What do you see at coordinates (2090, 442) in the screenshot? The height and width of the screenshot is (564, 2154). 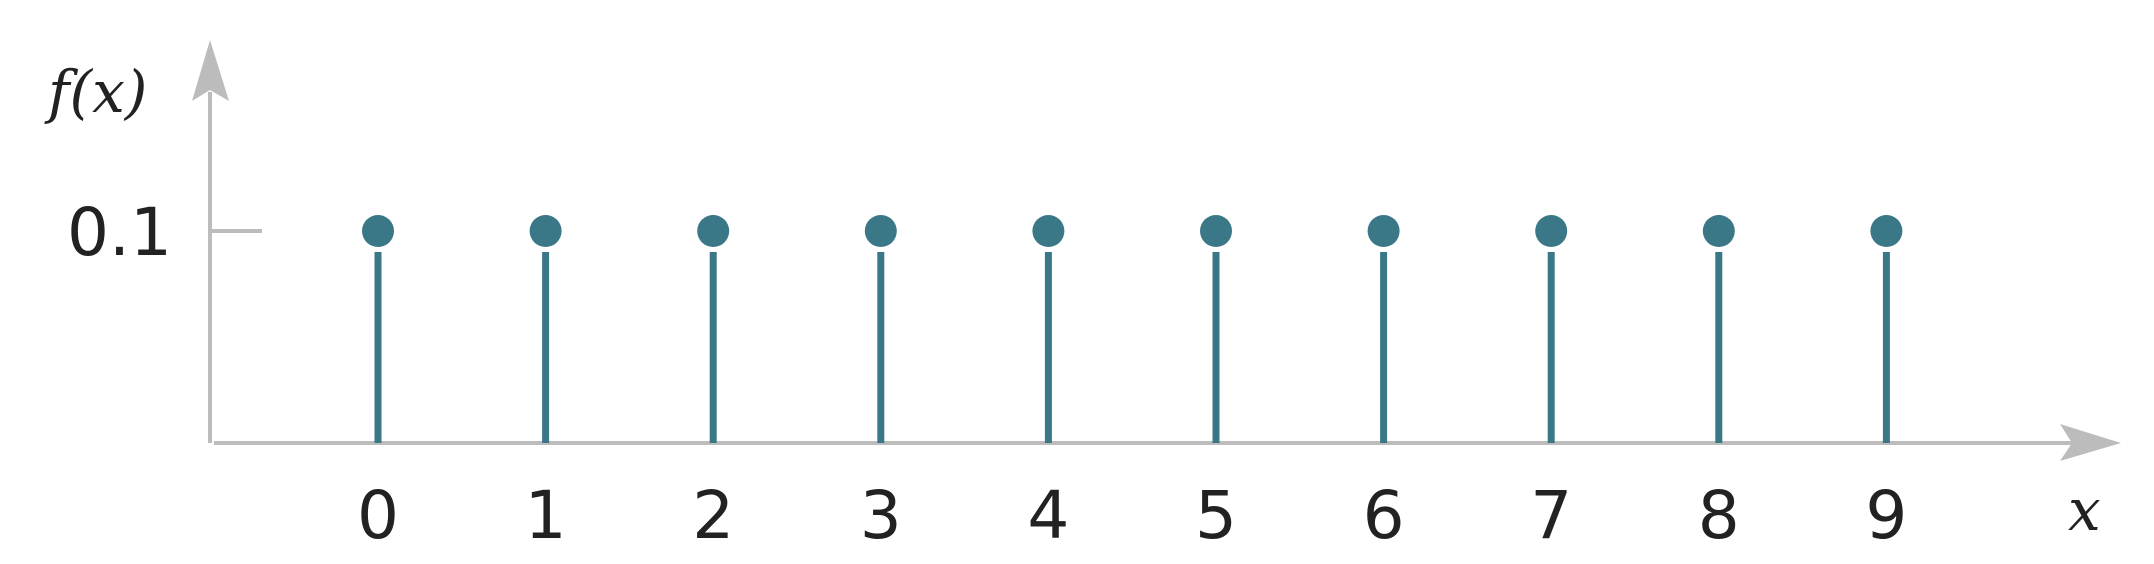 I see `x-axis-arrowhead` at bounding box center [2090, 442].